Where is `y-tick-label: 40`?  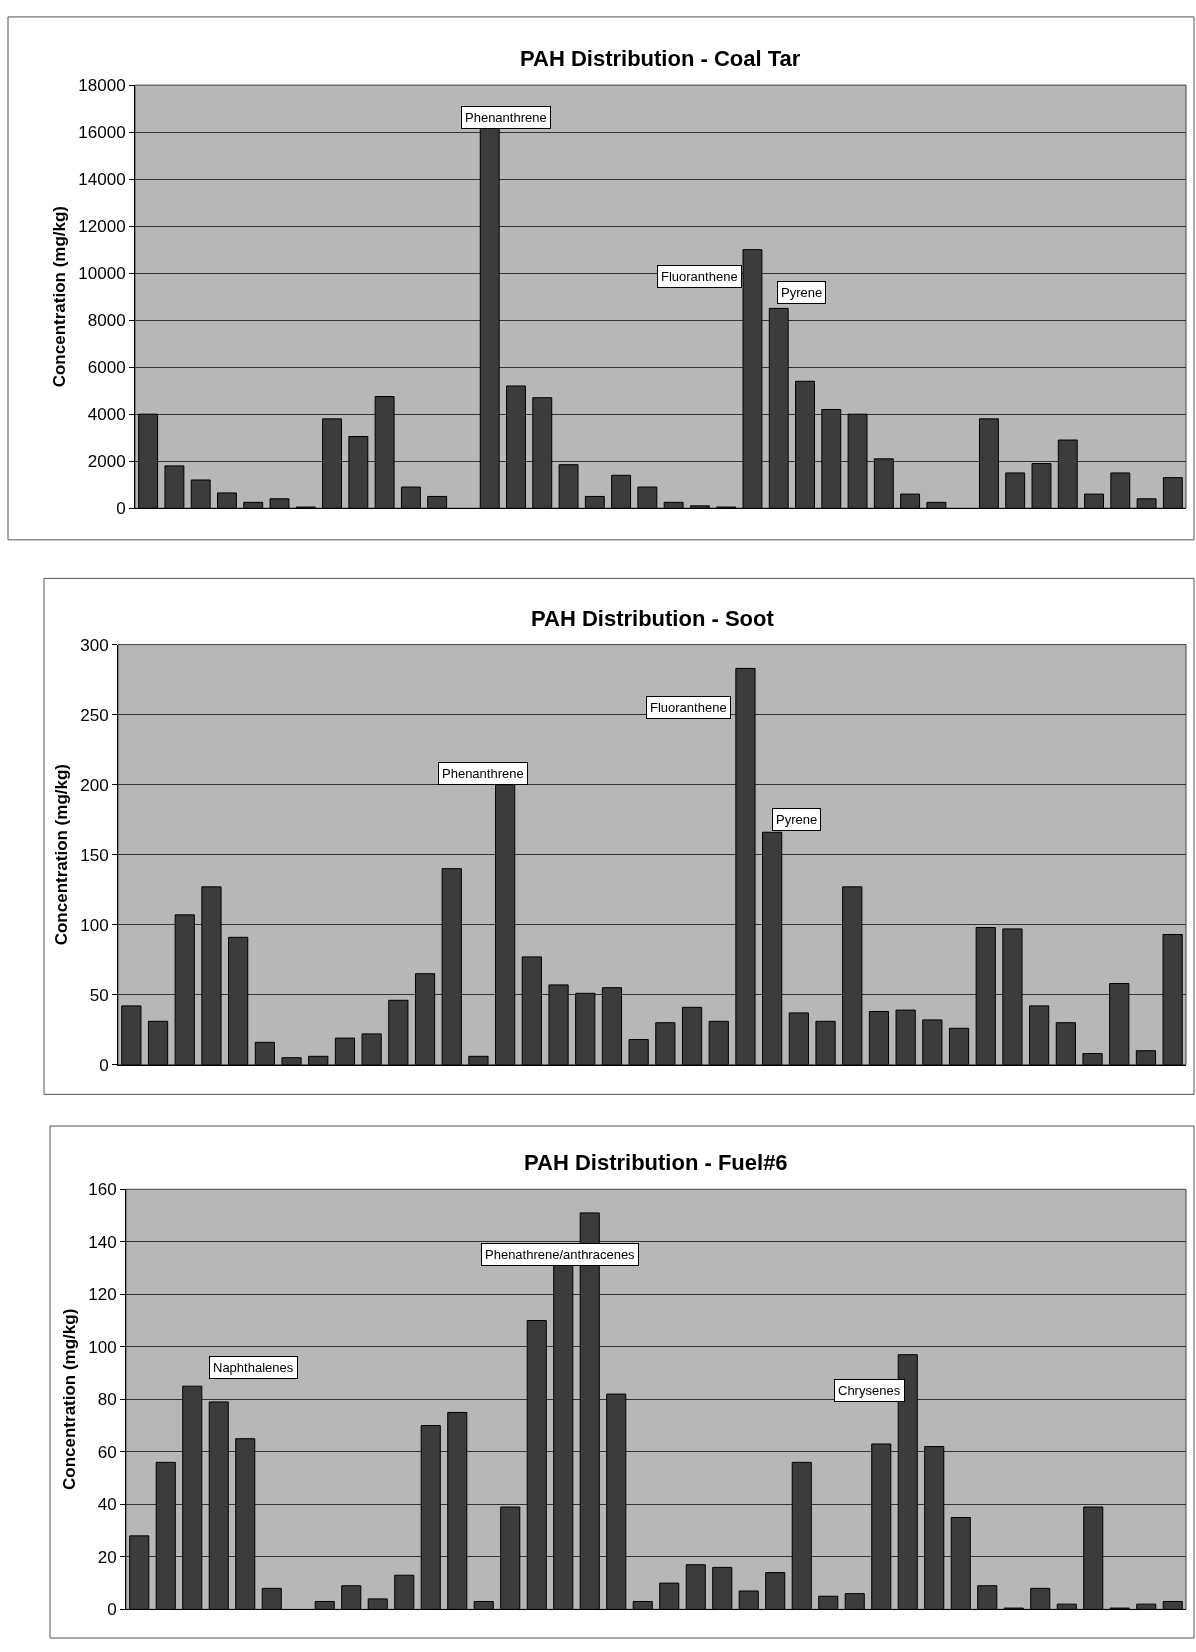 y-tick-label: 40 is located at coordinates (107, 1505).